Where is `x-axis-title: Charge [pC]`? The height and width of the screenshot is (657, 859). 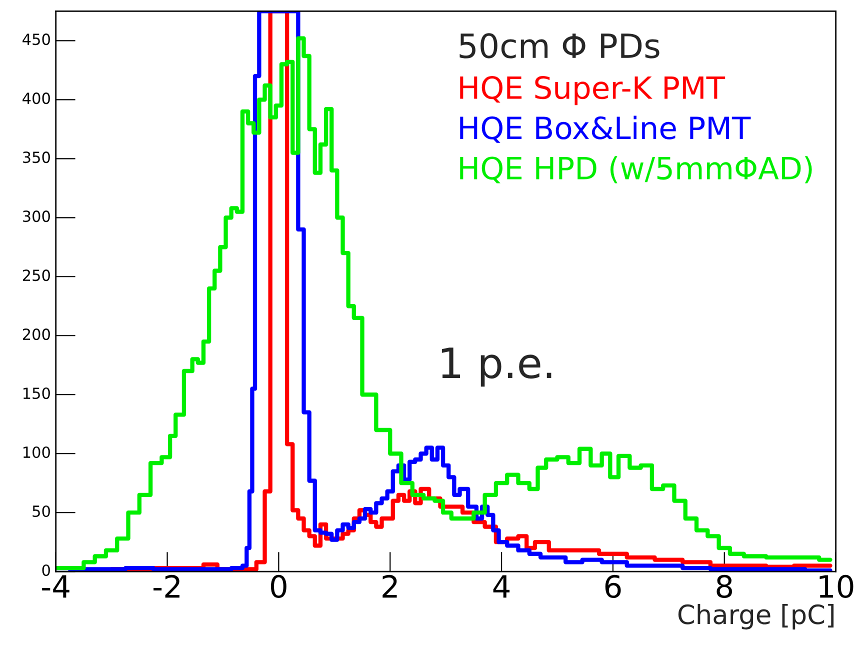
x-axis-title: Charge [pC] is located at coordinates (756, 617).